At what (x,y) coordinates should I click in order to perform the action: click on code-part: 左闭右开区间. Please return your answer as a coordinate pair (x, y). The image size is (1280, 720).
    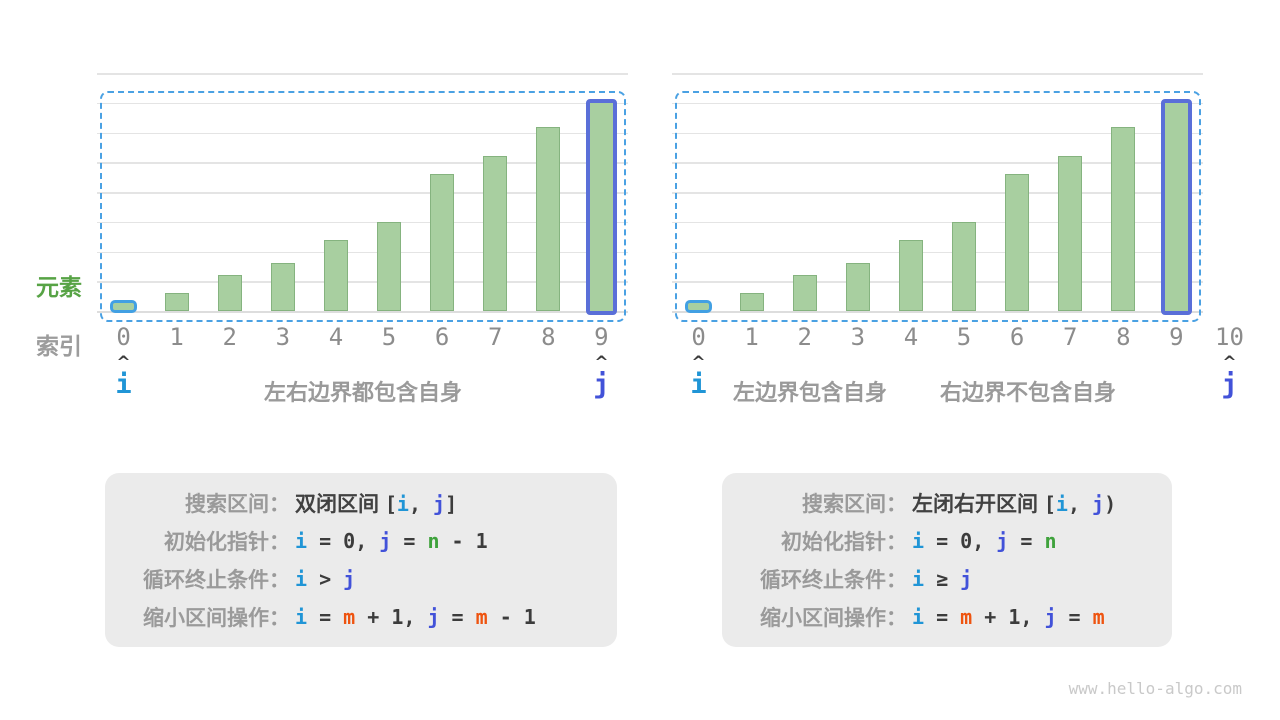
    Looking at the image, I should click on (978, 504).